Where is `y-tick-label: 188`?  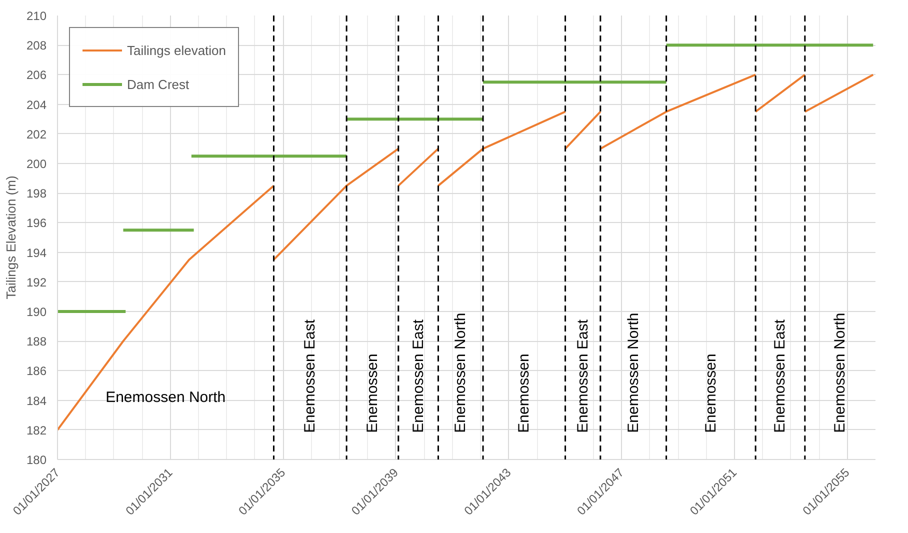 y-tick-label: 188 is located at coordinates (36, 341).